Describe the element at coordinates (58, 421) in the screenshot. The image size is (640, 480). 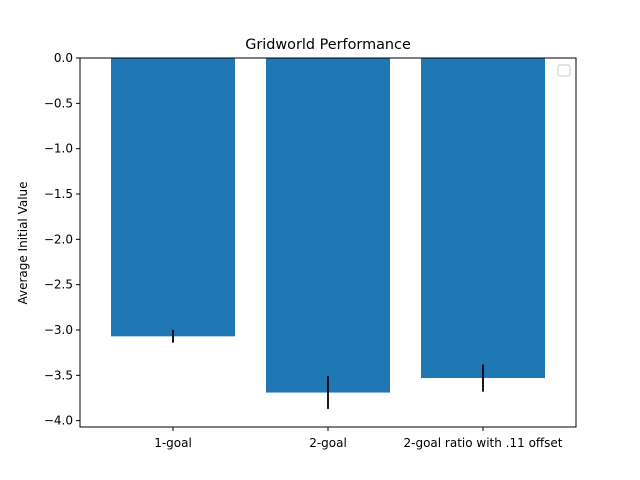
I see `y-tick-label: −4.0` at that location.